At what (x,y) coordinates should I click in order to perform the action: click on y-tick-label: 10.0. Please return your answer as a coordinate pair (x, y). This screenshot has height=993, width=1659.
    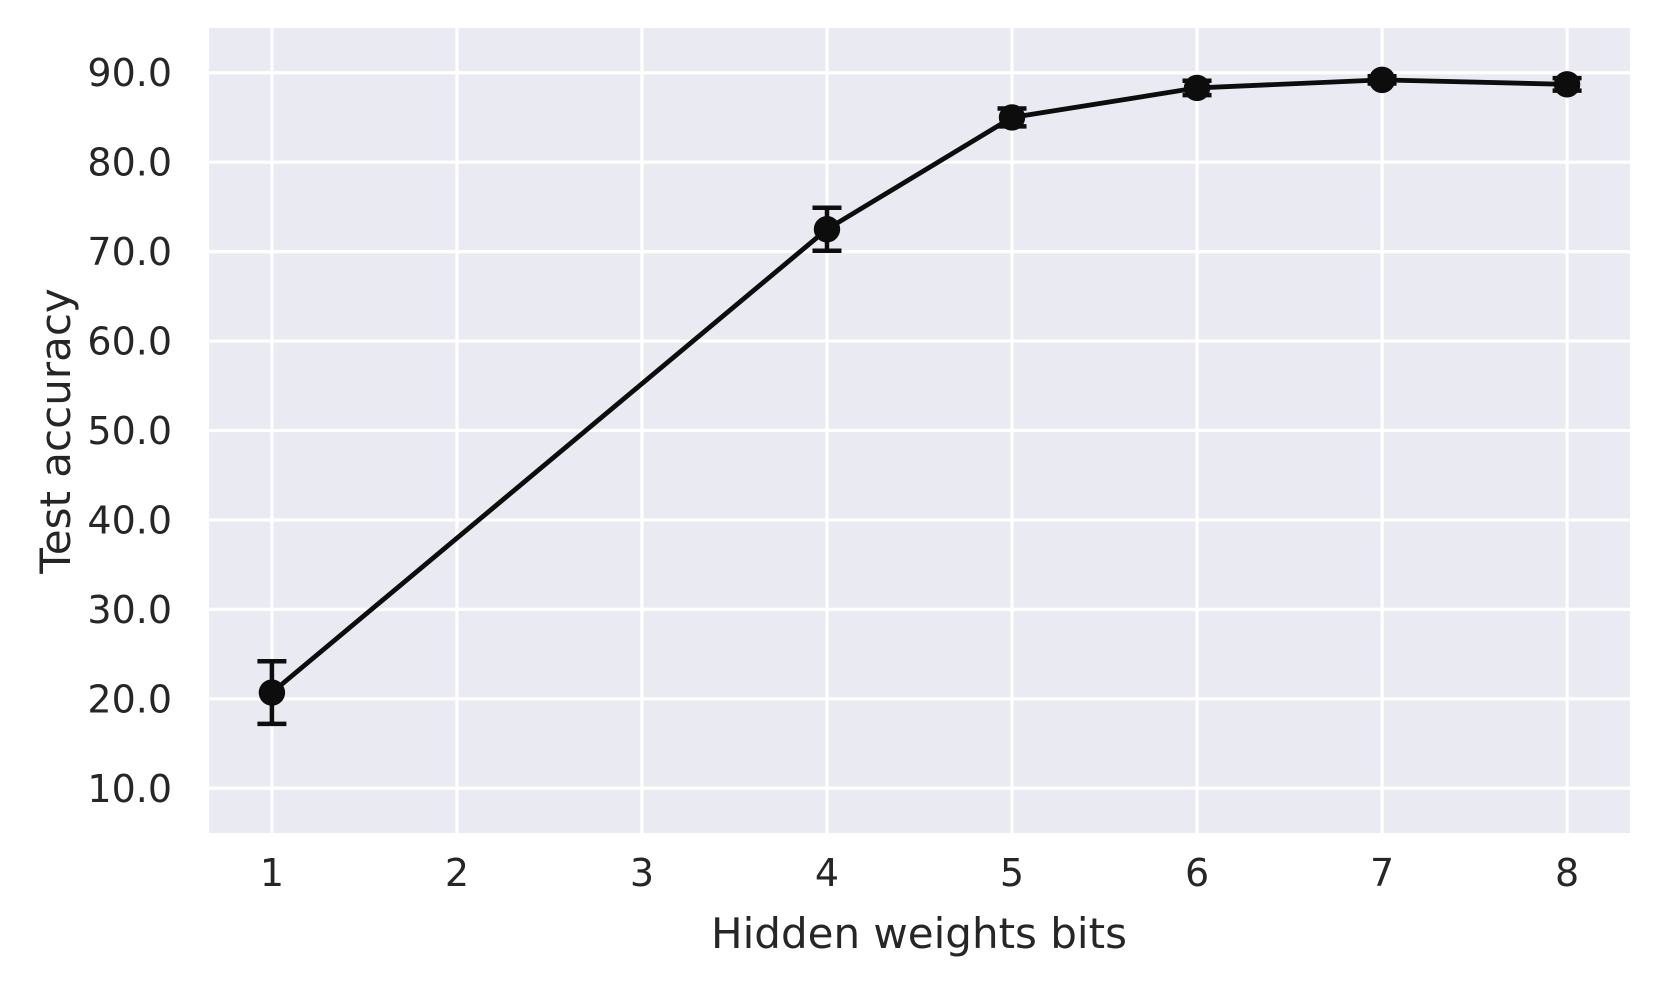
    Looking at the image, I should click on (129, 789).